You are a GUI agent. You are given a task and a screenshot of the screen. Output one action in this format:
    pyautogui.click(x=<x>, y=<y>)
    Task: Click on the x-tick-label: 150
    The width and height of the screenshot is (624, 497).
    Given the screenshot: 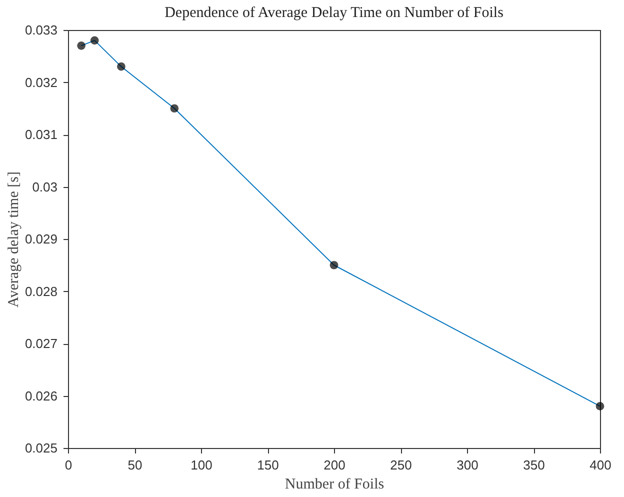 What is the action you would take?
    pyautogui.click(x=268, y=465)
    